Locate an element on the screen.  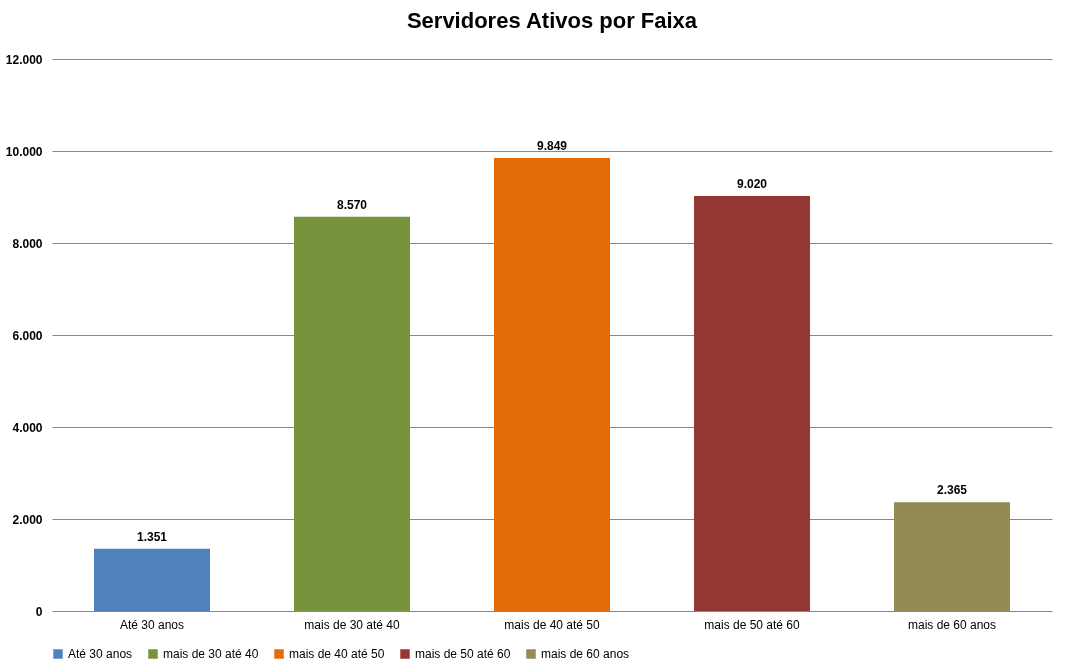
legend-label: Até 30 anos is located at coordinates (100, 654).